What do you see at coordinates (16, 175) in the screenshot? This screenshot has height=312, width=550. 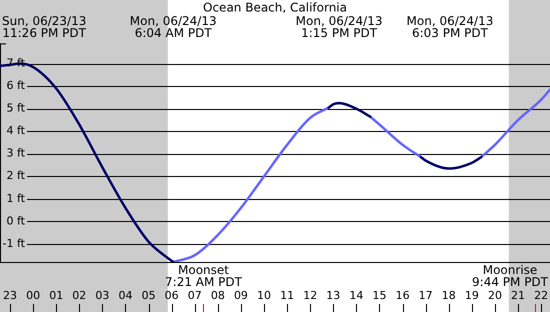 I see `y-tick-label: 2 ft` at bounding box center [16, 175].